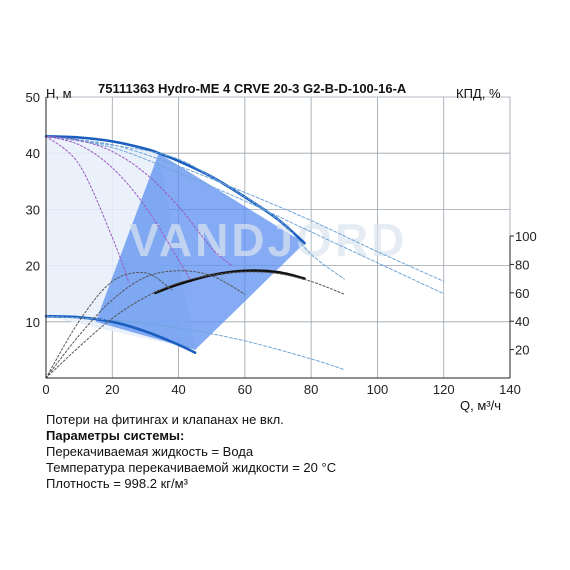  What do you see at coordinates (165, 419) in the screenshot?
I see `note-losses: Потери на фитингах и клапанах не вкл.` at bounding box center [165, 419].